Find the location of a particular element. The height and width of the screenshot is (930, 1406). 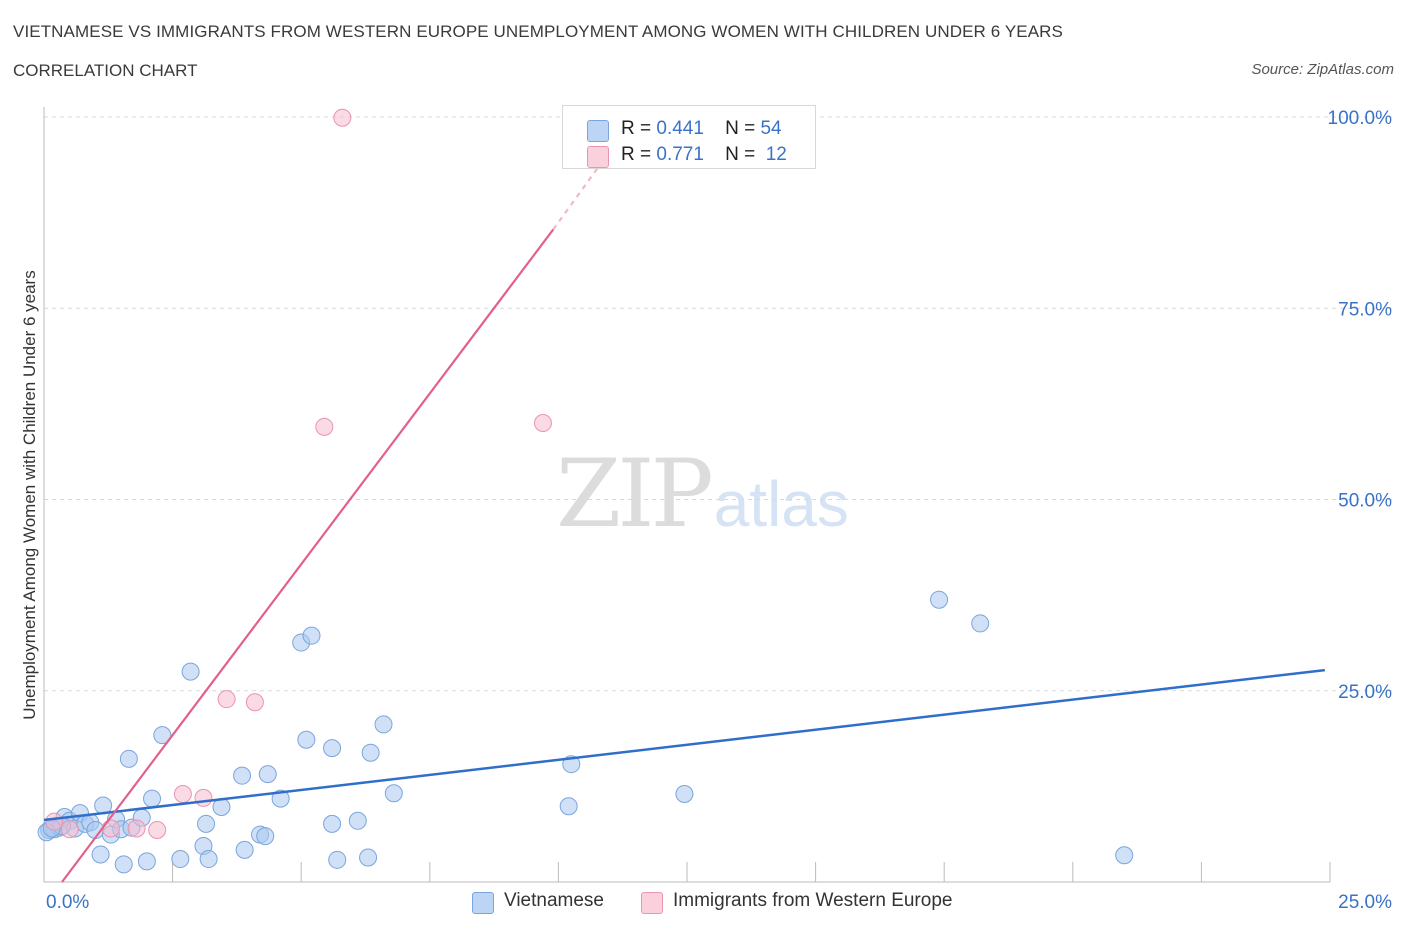

watermark-zip: ZIP is located at coordinates (635, 494).